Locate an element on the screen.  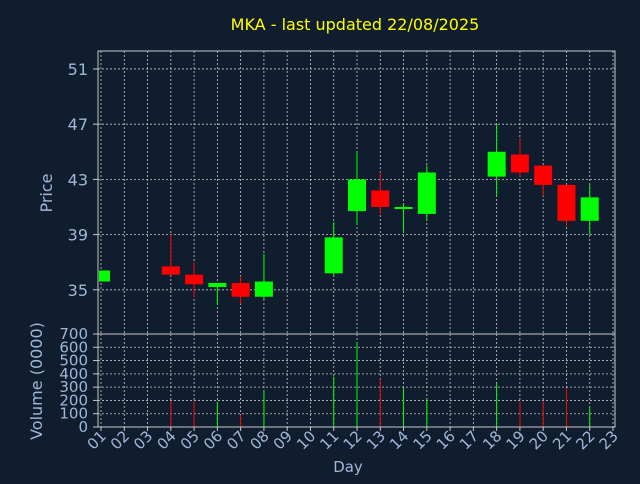
volume-tick-label: 600 is located at coordinates (73, 347).